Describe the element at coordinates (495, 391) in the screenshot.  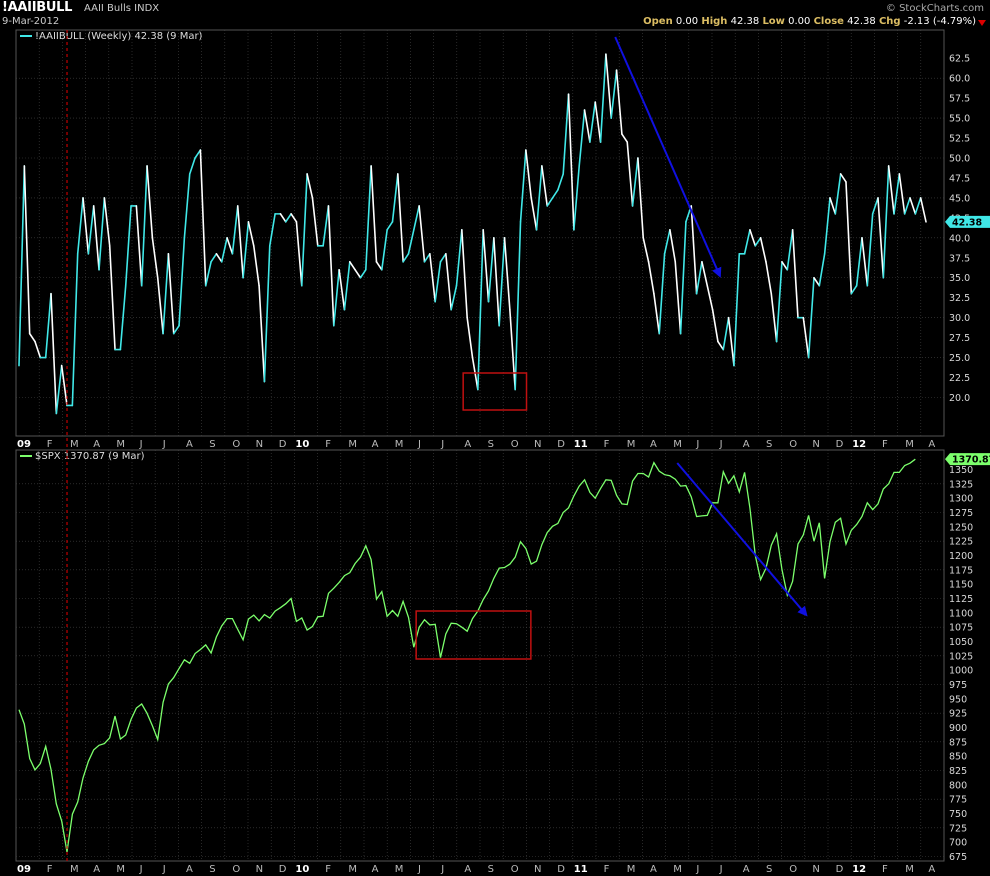
I see `highlight-box-bulls` at that location.